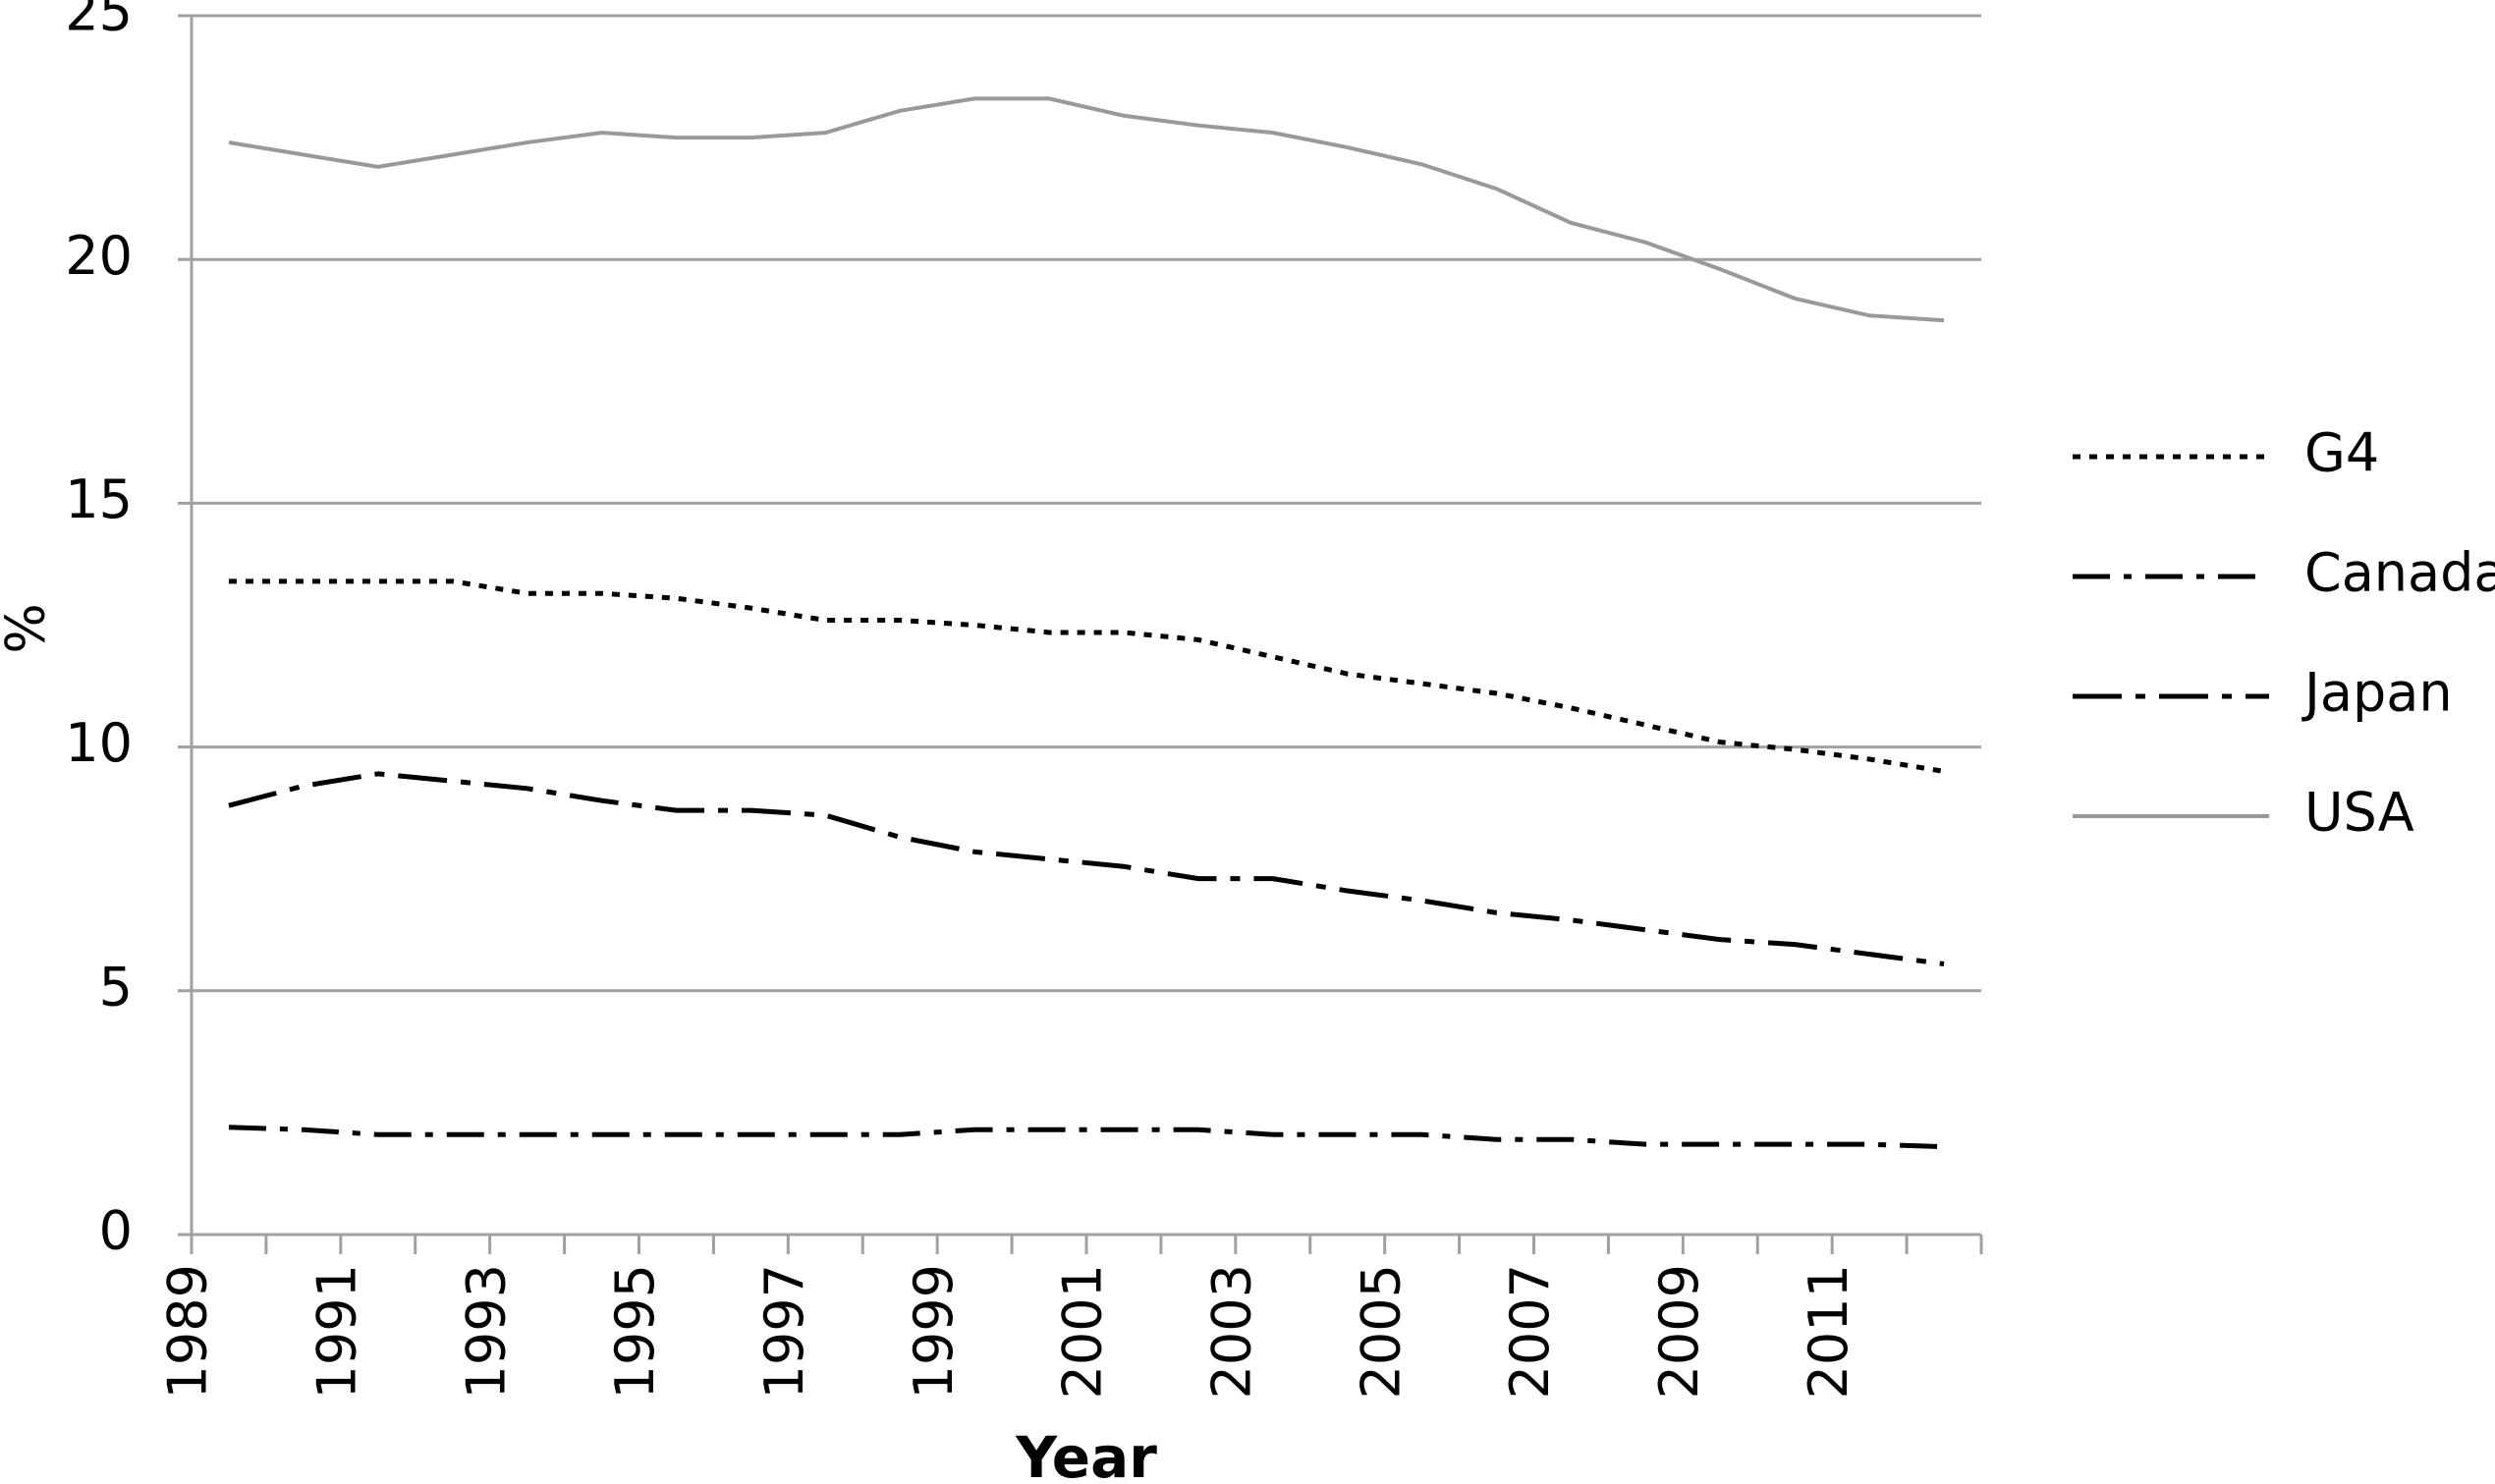  Describe the element at coordinates (99, 743) in the screenshot. I see `y-tick-label: 10` at that location.